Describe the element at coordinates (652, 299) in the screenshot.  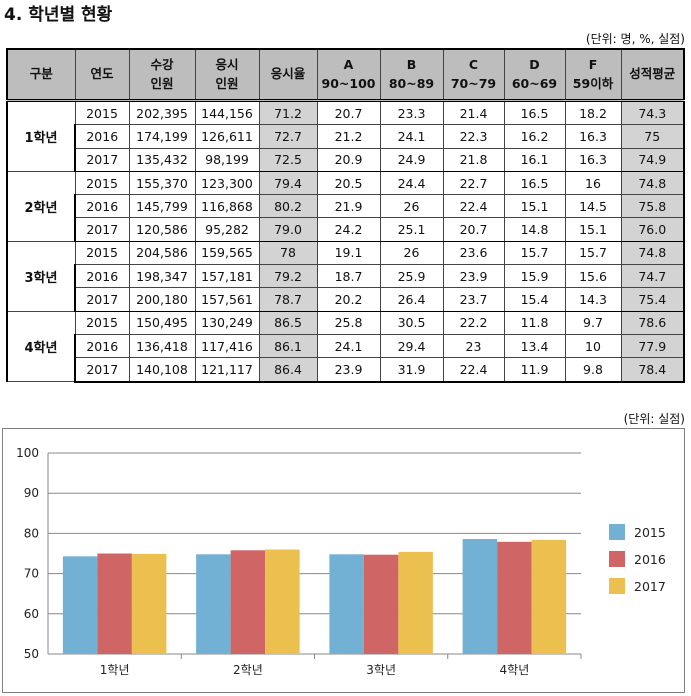
I see `table-cell: 75.4` at that location.